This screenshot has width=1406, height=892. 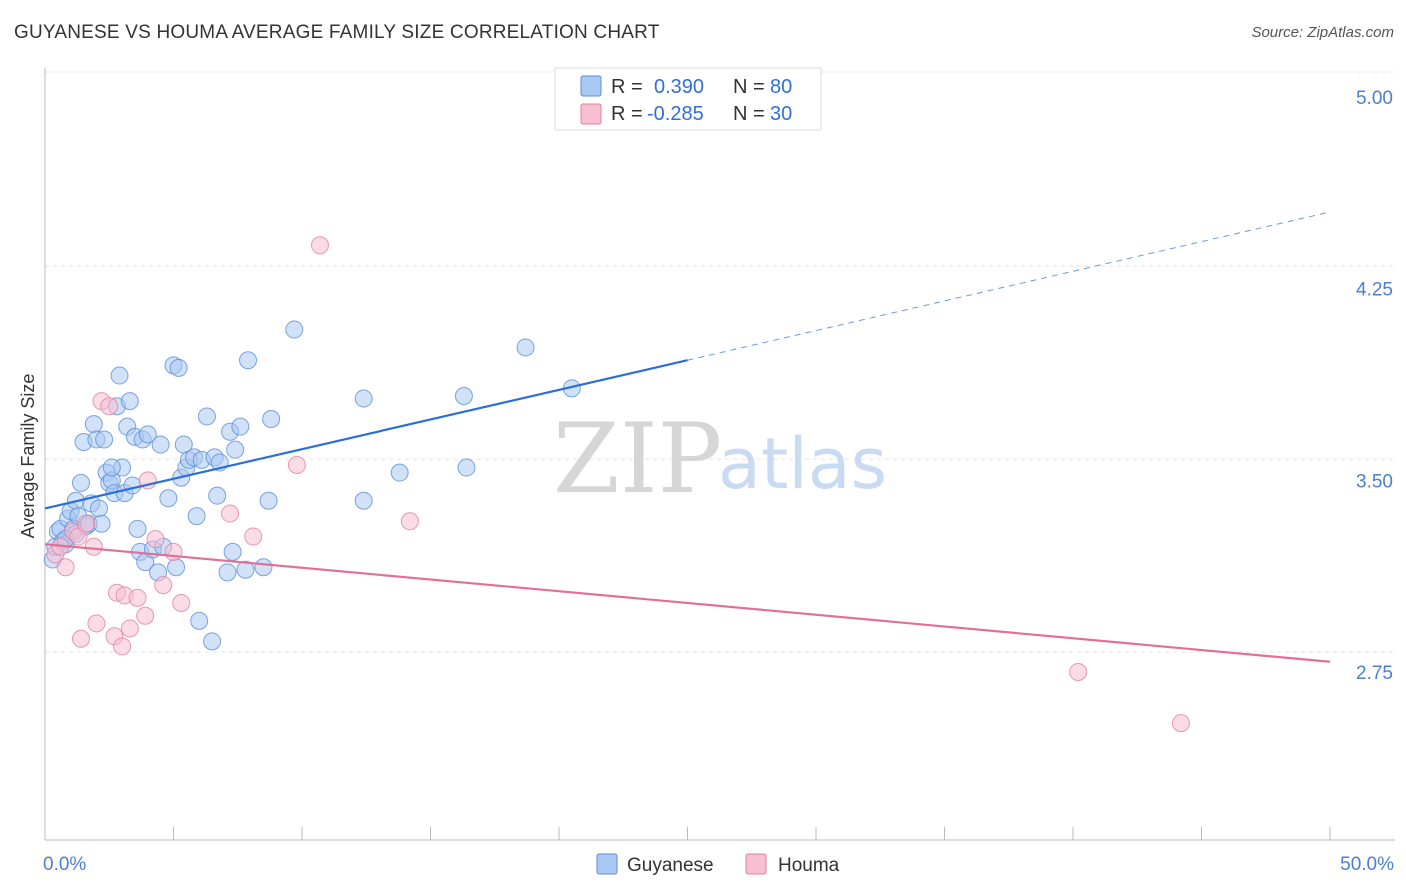 What do you see at coordinates (366, 434) in the screenshot?
I see `guyanese-trend-line` at bounding box center [366, 434].